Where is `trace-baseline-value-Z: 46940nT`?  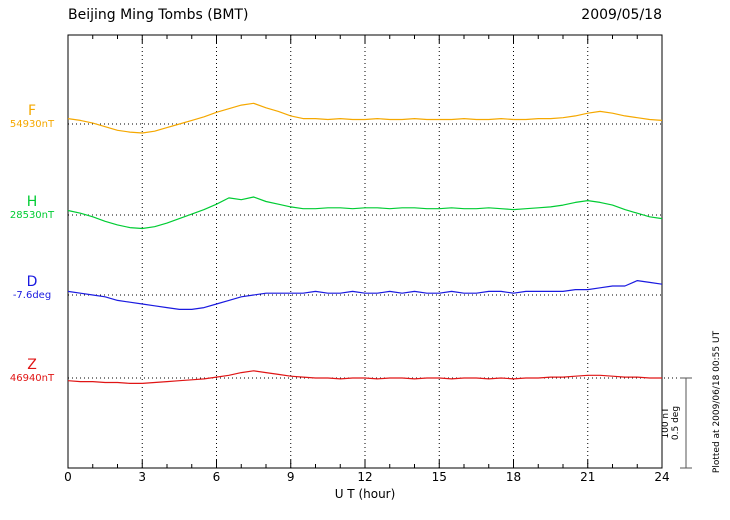
trace-baseline-value-Z: 46940nT is located at coordinates (32, 379).